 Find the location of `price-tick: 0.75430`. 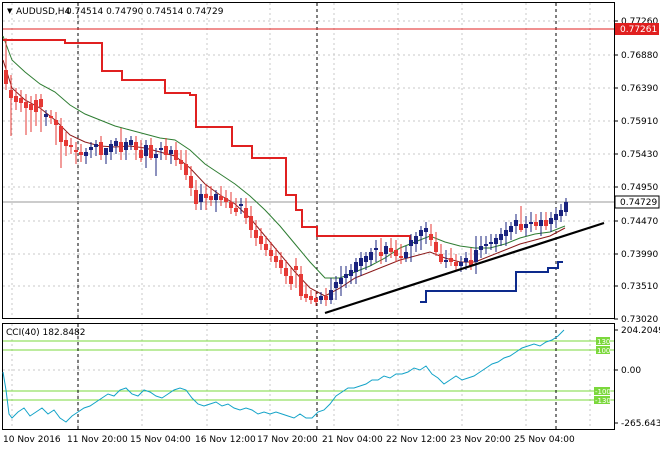

price-tick: 0.75430 is located at coordinates (639, 155).